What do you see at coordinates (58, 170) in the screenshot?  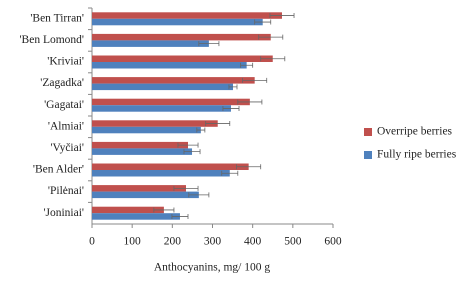 I see `y-tick-label: 'Ben Alder'` at bounding box center [58, 170].